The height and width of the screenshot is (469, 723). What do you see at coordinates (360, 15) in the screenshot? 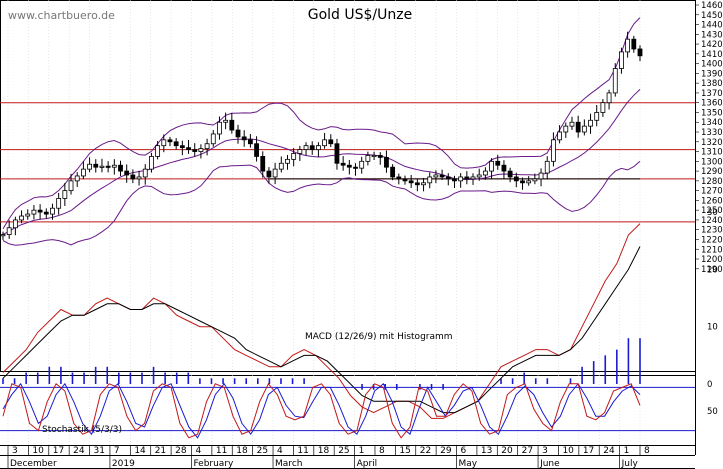
I see `price-chart-title: Gold US$/Unze` at bounding box center [360, 15].